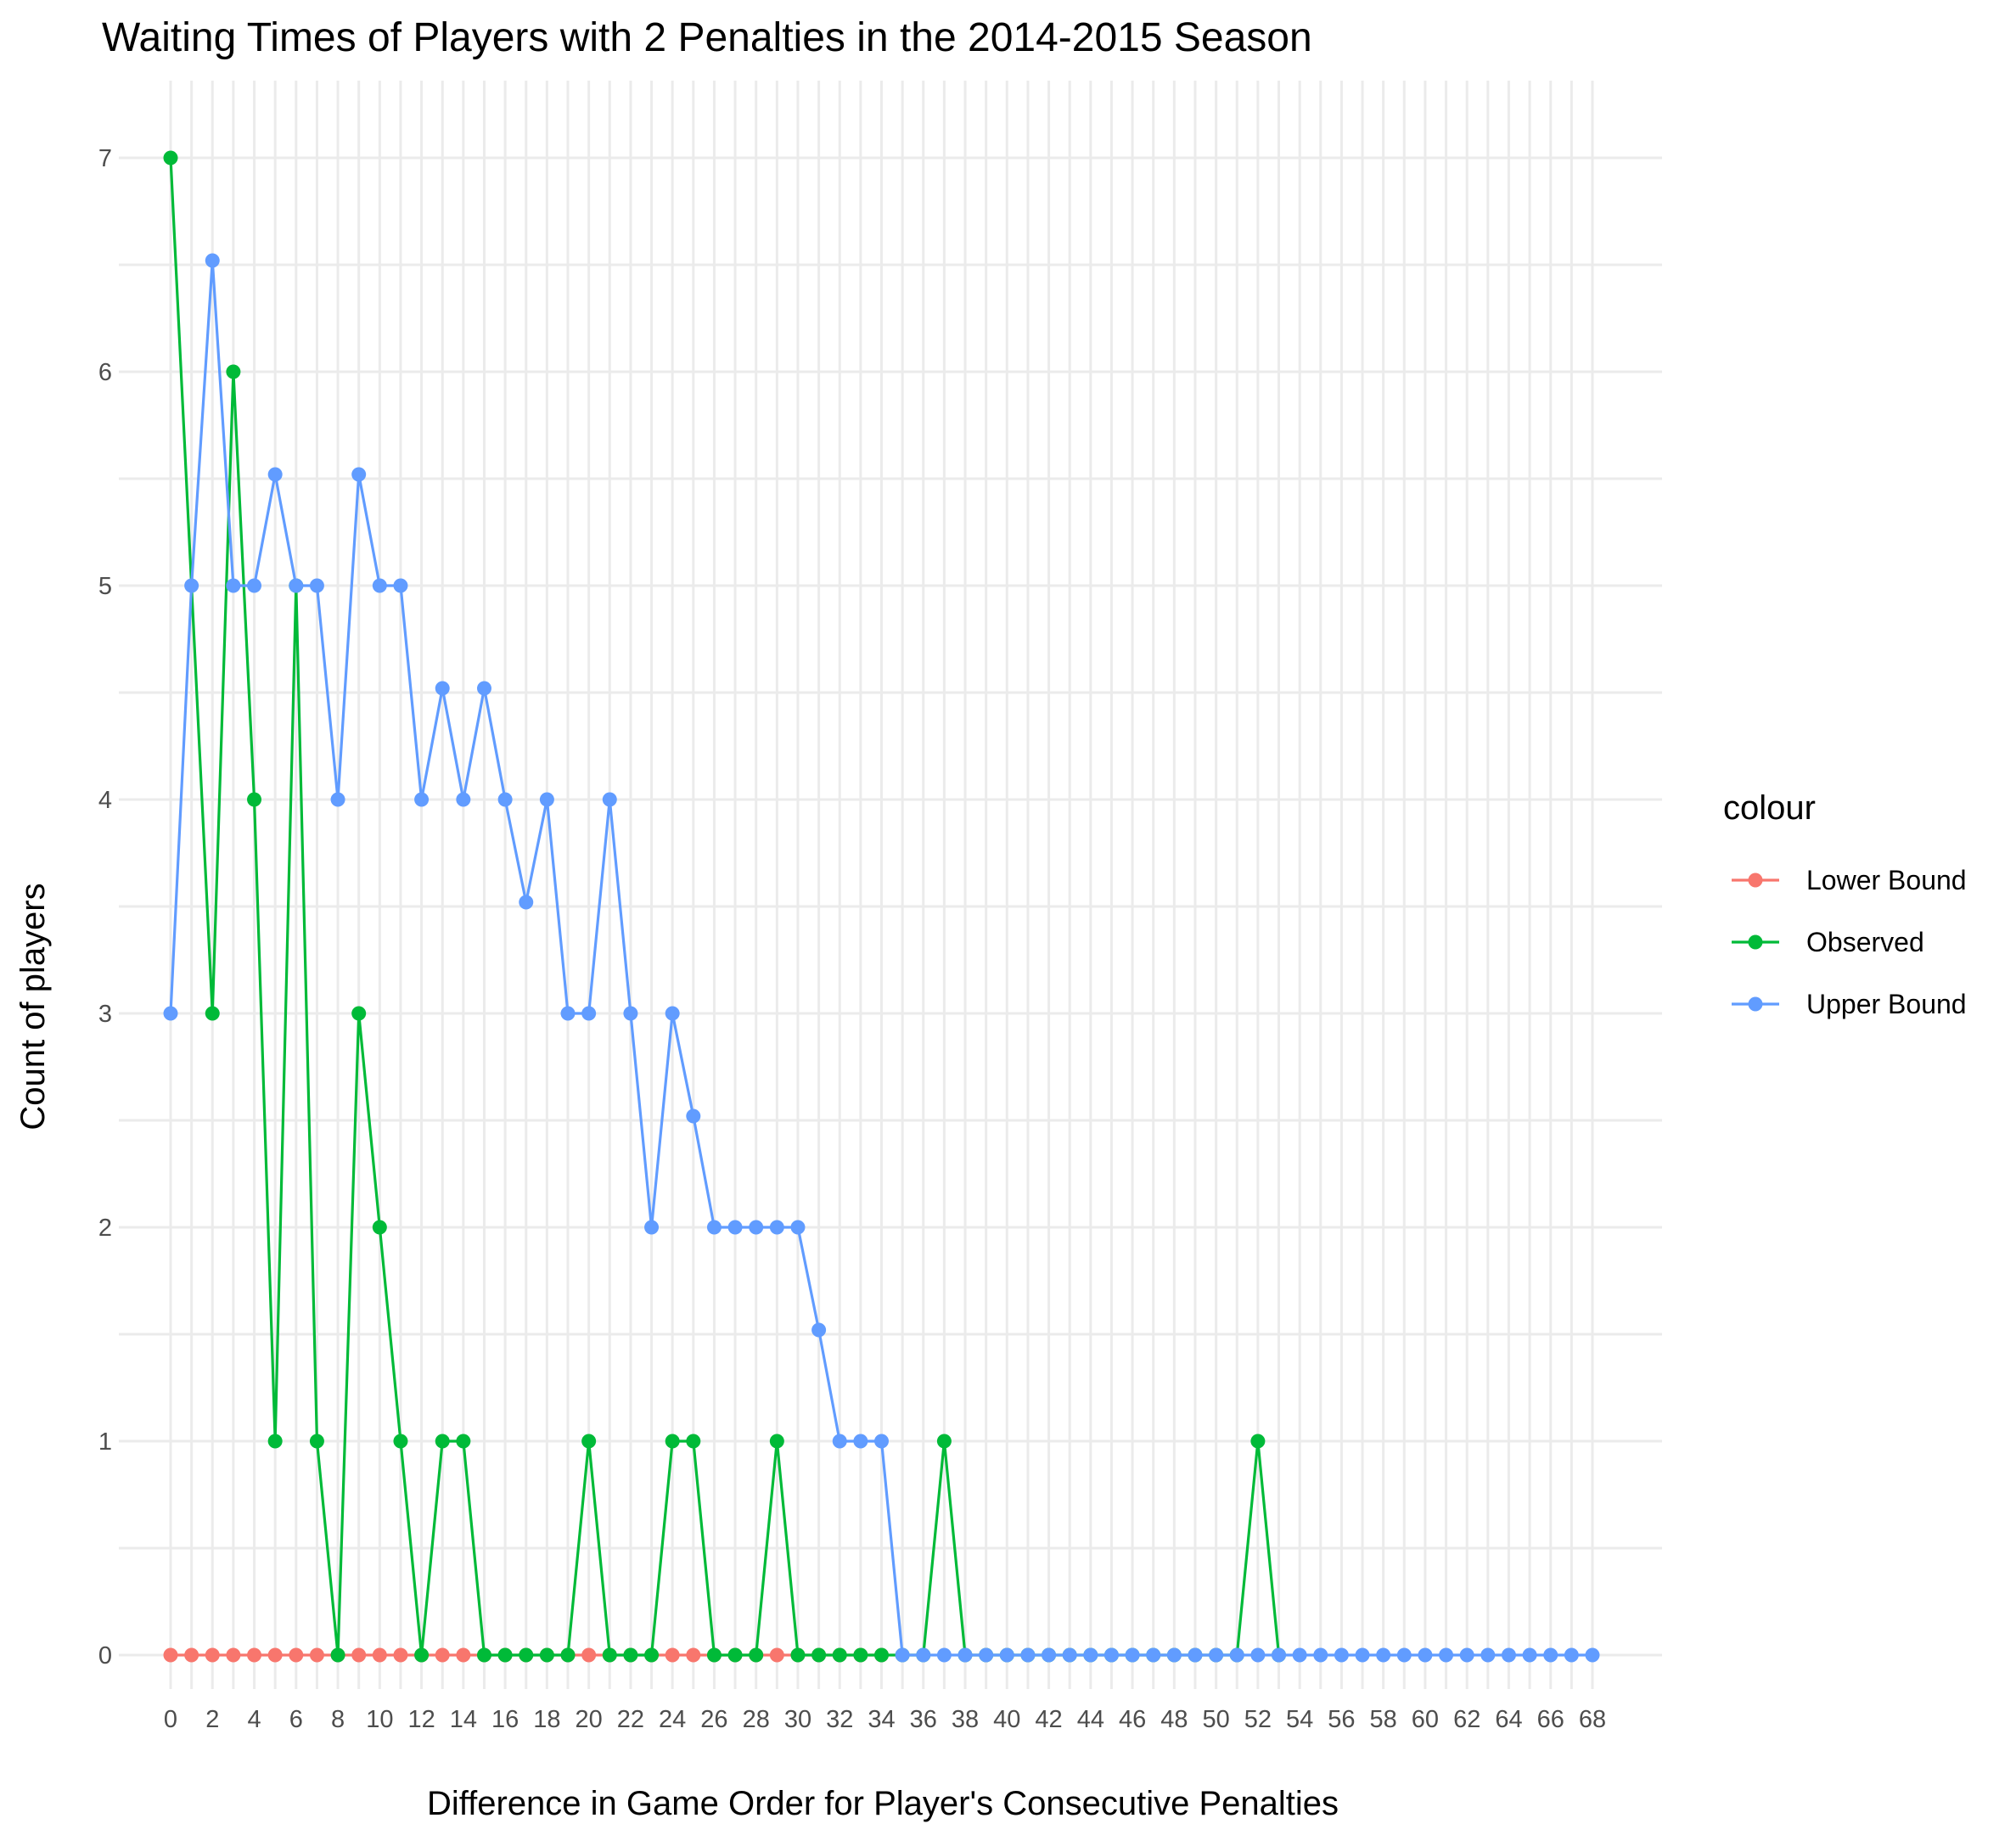  What do you see at coordinates (1006, 1719) in the screenshot?
I see `x-tick-label: 40` at bounding box center [1006, 1719].